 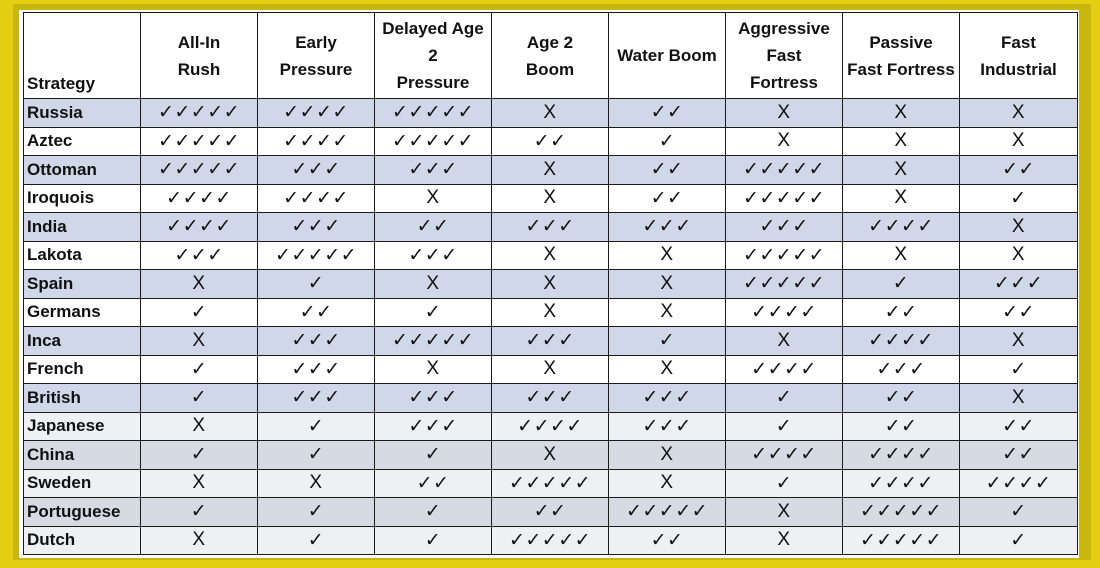 I want to click on table-row: Russia ✓✓✓✓✓ ✓✓✓✓ ✓✓✓✓✓ X ✓✓ X X X, so click(x=550, y=113).